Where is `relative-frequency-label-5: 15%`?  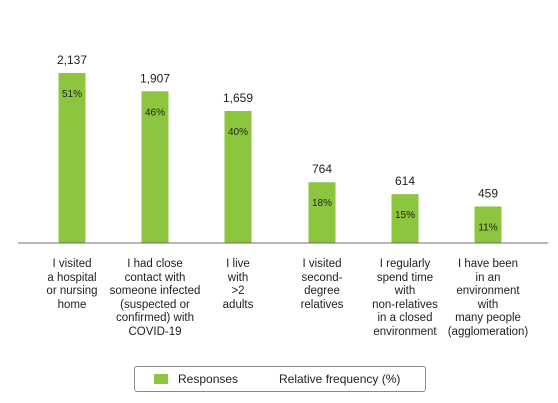
relative-frequency-label-5: 15% is located at coordinates (405, 215).